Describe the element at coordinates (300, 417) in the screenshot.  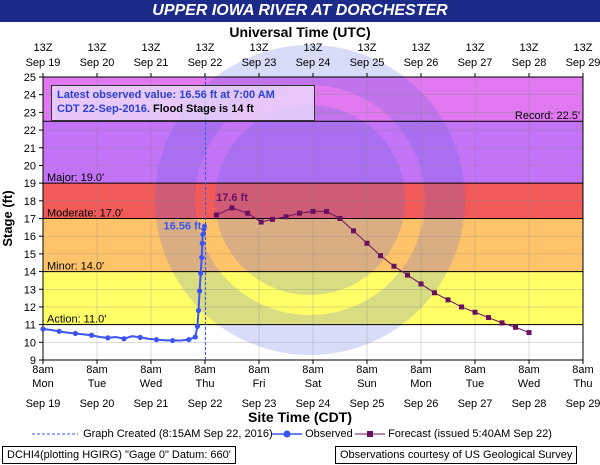
I see `bottom-axis-title: Site Time (CDT)` at that location.